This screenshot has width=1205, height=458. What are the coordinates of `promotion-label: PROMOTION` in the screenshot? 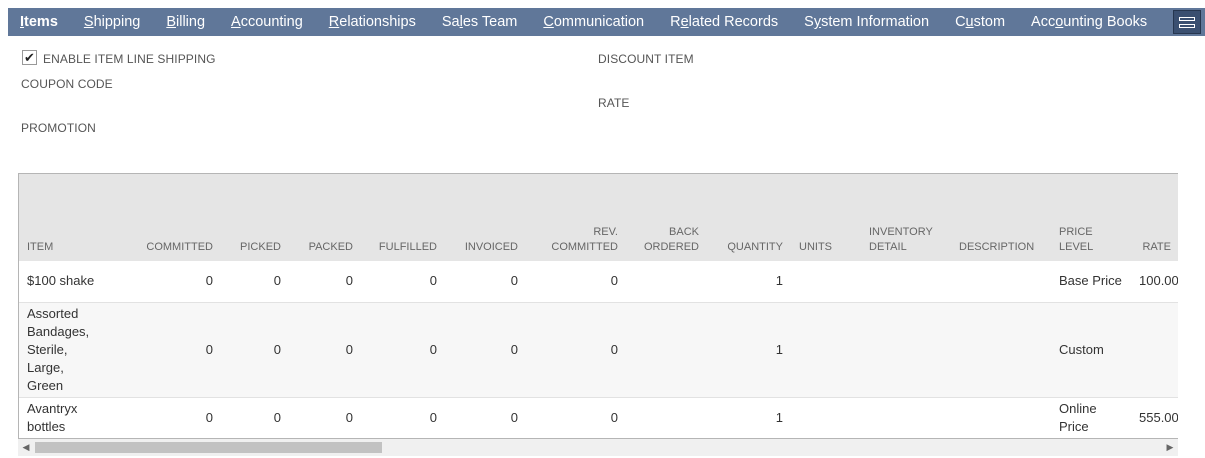 It's located at (58, 128).